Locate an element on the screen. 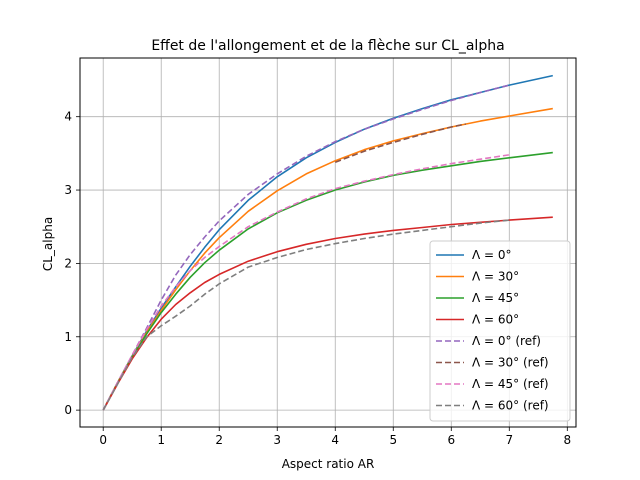  x-tick-label: 8 is located at coordinates (567, 440).